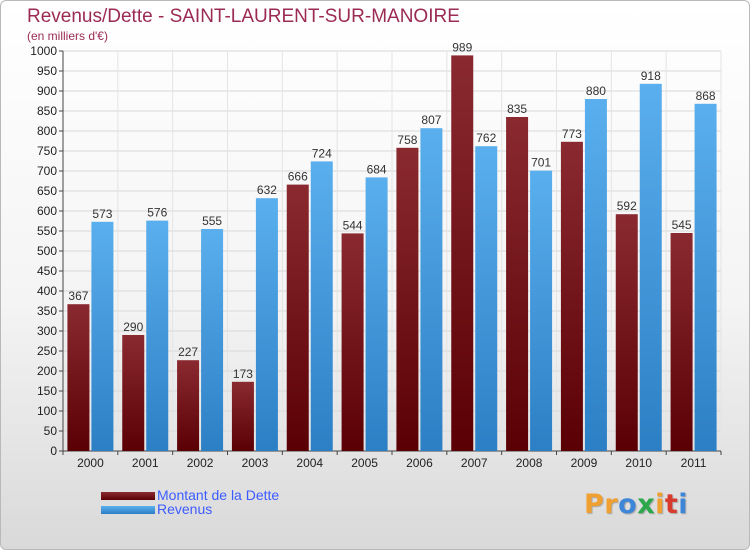 This screenshot has height=550, width=750. Describe the element at coordinates (47, 91) in the screenshot. I see `y-tick-label: 900` at that location.